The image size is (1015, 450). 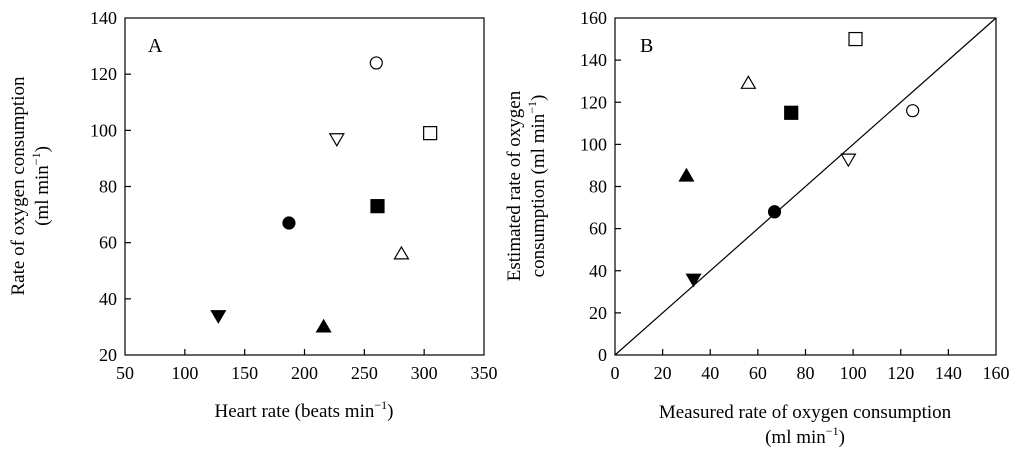 What do you see at coordinates (295, 411) in the screenshot?
I see `panel-a-x-axis-label-text: Heart rate (beats min` at bounding box center [295, 411].